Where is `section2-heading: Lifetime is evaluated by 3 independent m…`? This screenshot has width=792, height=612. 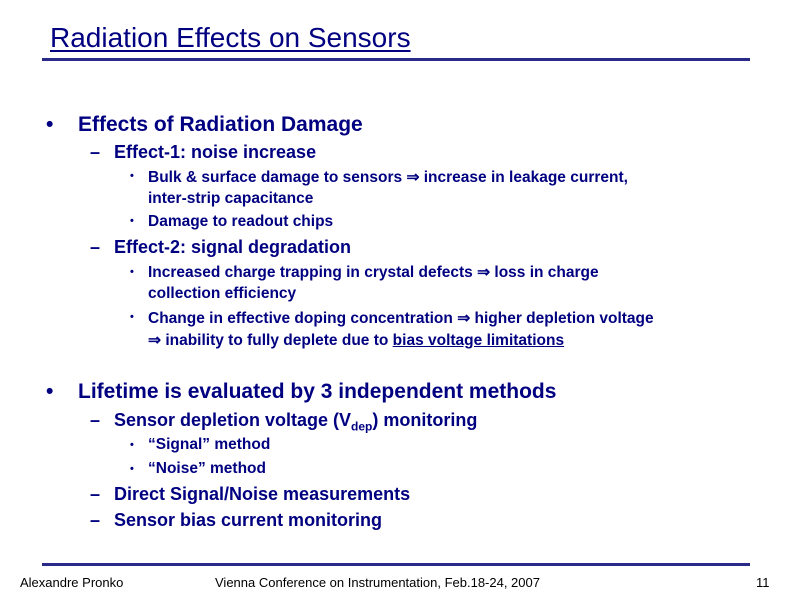 section2-heading: Lifetime is evaluated by 3 independent m… is located at coordinates (317, 391).